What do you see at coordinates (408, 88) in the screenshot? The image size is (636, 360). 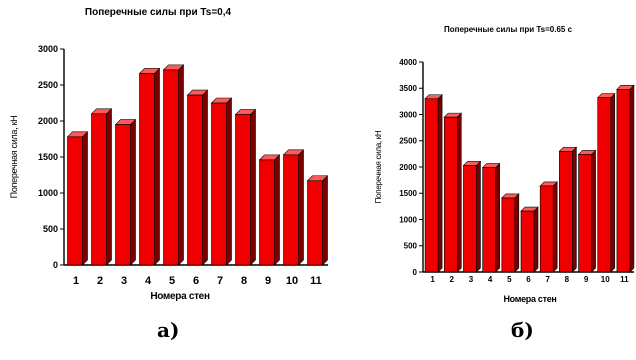 I see `y-tick-label: 3500` at bounding box center [408, 88].